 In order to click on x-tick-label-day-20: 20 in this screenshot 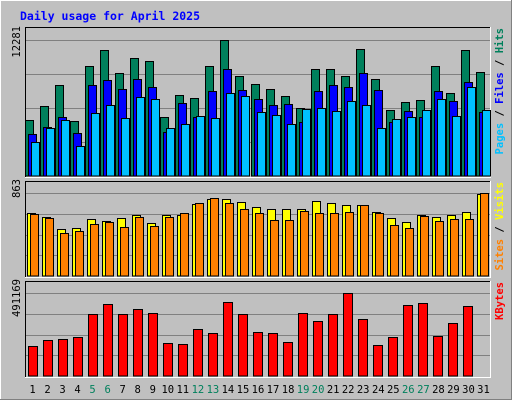, I will do `click(318, 390)`.